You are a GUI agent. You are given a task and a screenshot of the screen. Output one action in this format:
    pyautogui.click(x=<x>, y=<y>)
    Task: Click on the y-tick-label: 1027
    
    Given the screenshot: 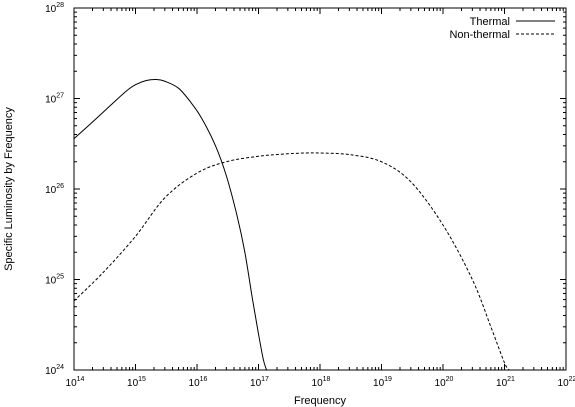 What is the action you would take?
    pyautogui.click(x=54, y=99)
    